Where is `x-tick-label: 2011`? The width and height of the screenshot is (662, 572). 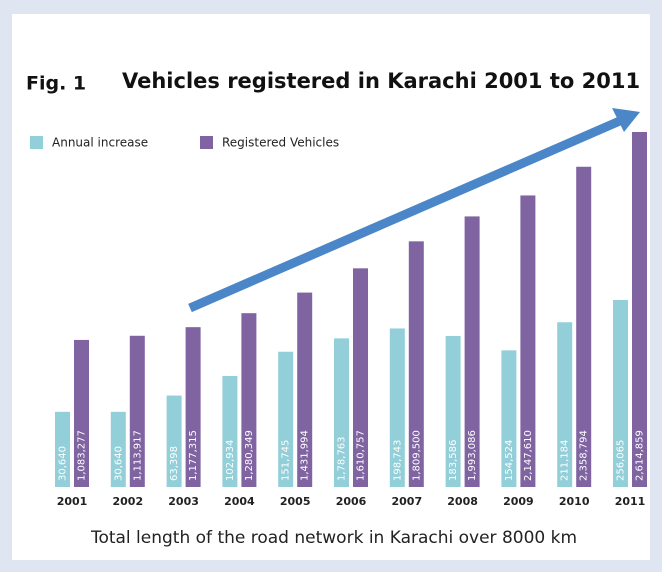 x-tick-label: 2011 is located at coordinates (630, 501).